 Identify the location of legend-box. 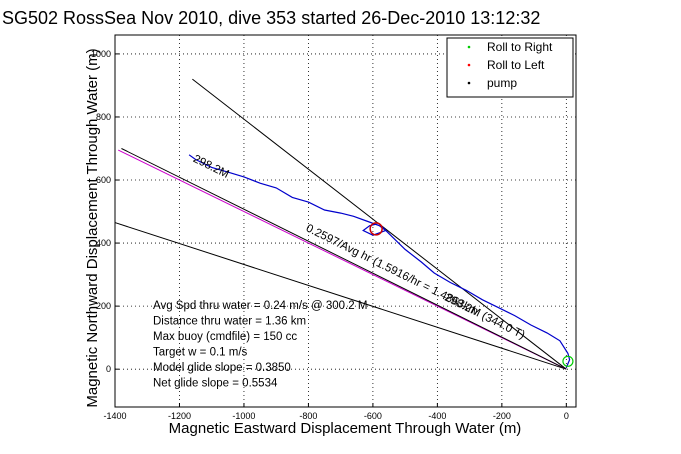
(510, 67).